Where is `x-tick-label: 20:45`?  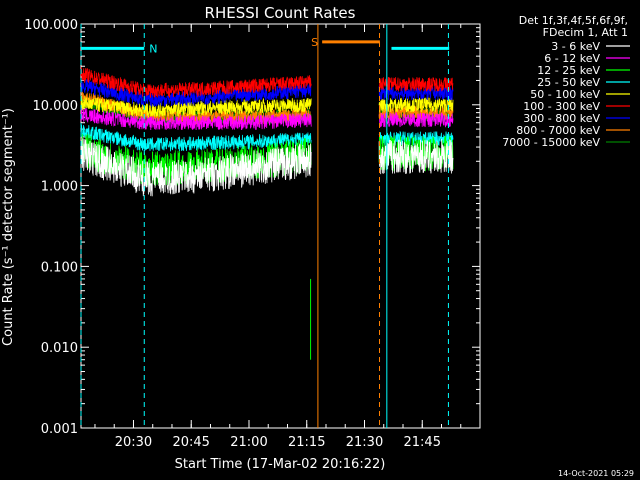
x-tick-label: 20:45 is located at coordinates (190, 442).